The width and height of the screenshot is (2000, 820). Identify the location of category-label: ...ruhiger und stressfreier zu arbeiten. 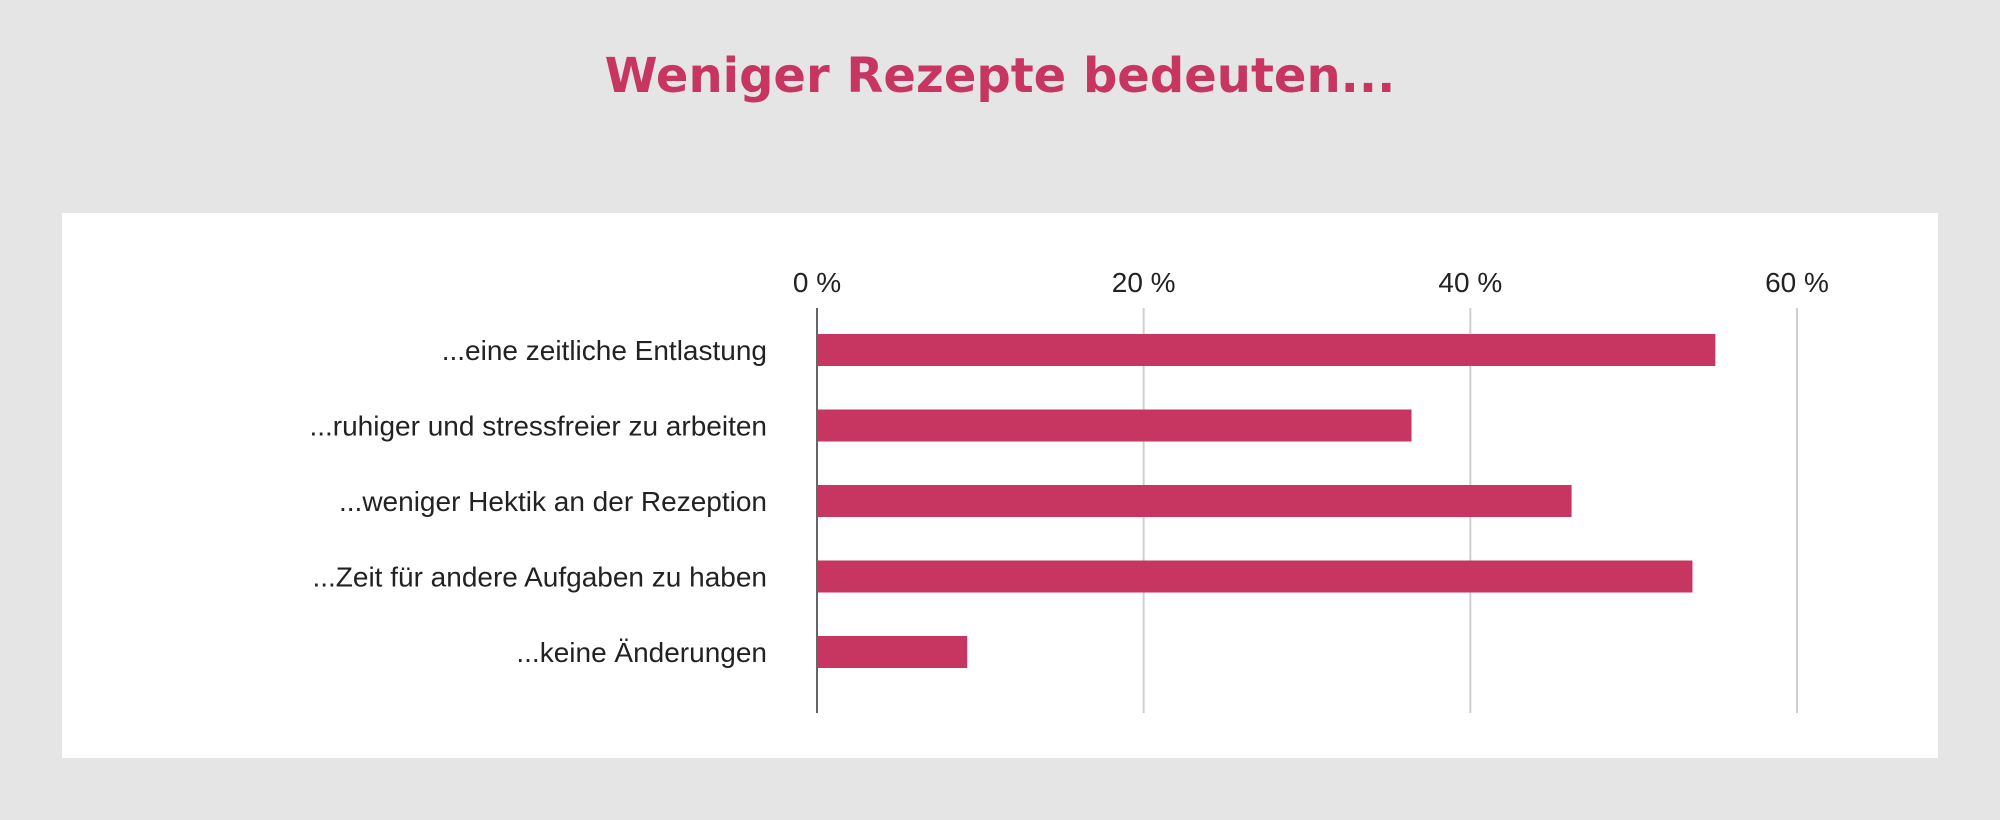
(538, 426).